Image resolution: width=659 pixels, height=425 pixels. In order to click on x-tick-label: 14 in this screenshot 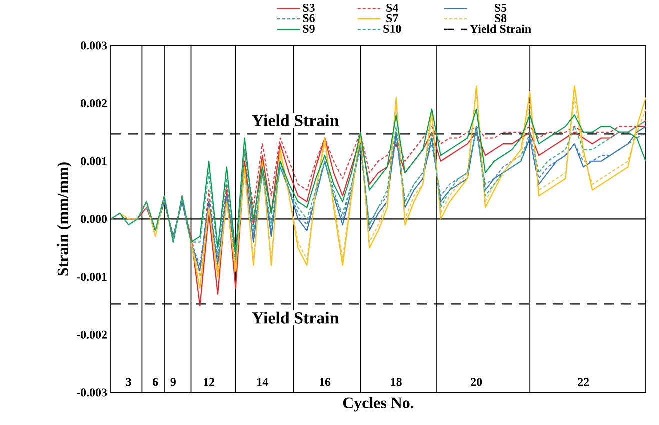, I will do `click(263, 382)`.